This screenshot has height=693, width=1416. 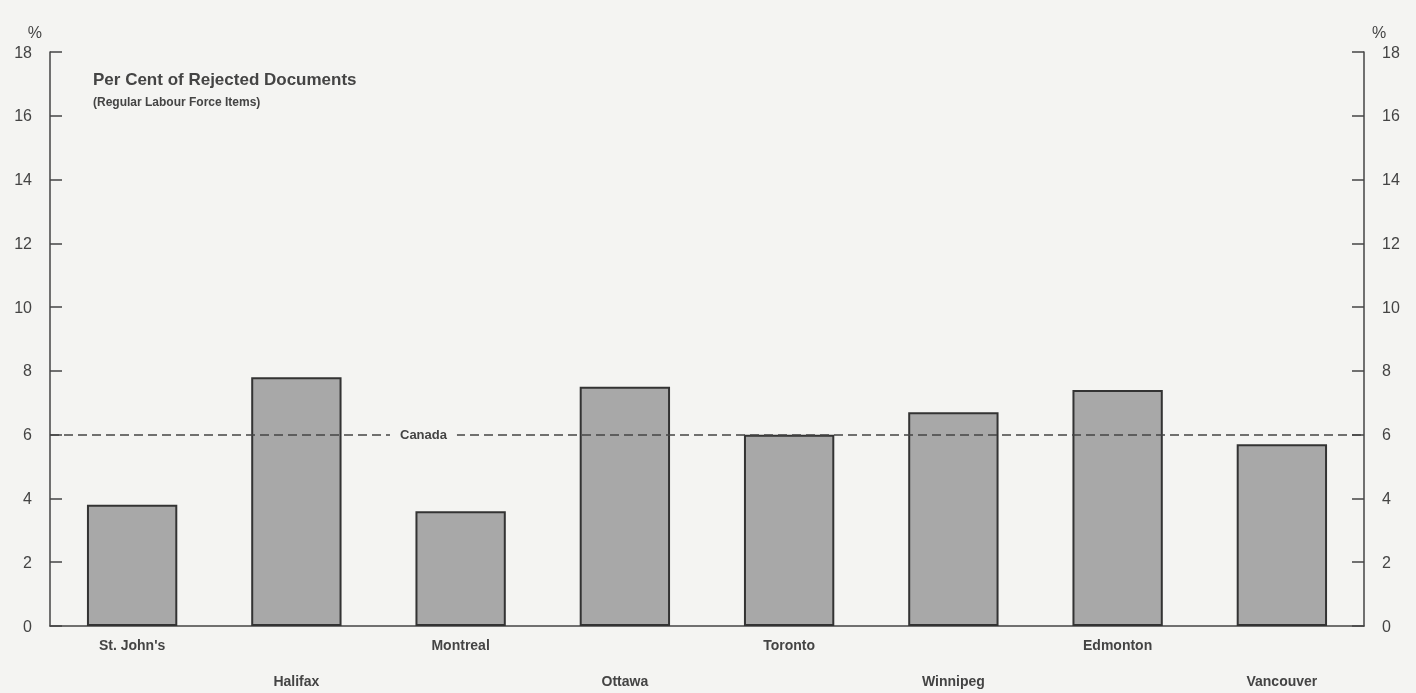 What do you see at coordinates (23, 116) in the screenshot?
I see `y-tick-label: 16` at bounding box center [23, 116].